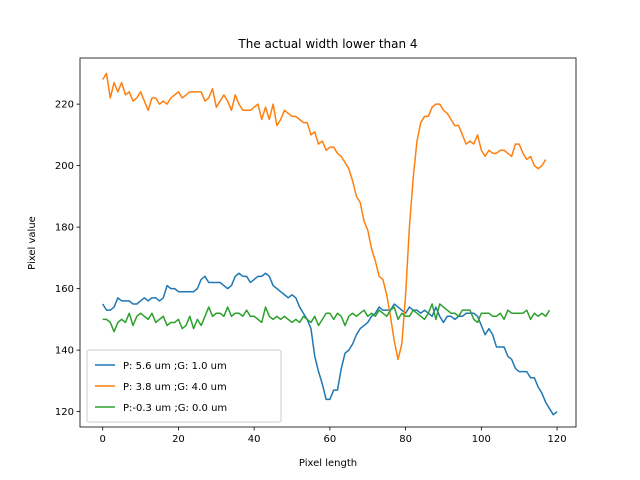  I want to click on x-tick-label: 60, so click(330, 439).